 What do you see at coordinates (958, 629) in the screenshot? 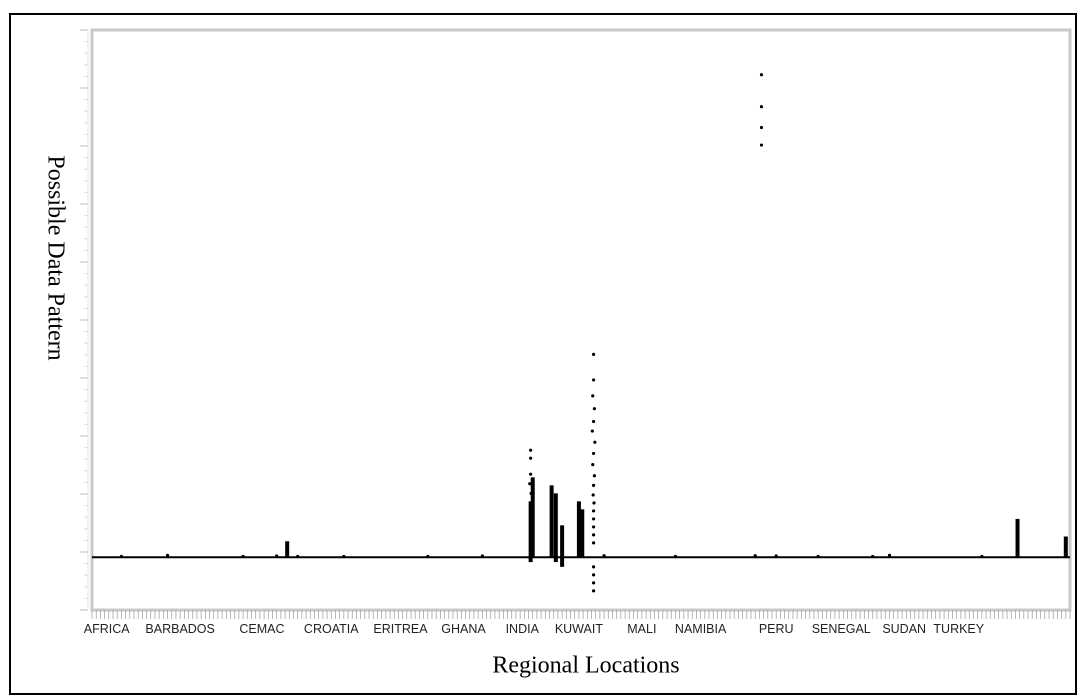
I see `x-tick-label: TURKEY` at bounding box center [958, 629].